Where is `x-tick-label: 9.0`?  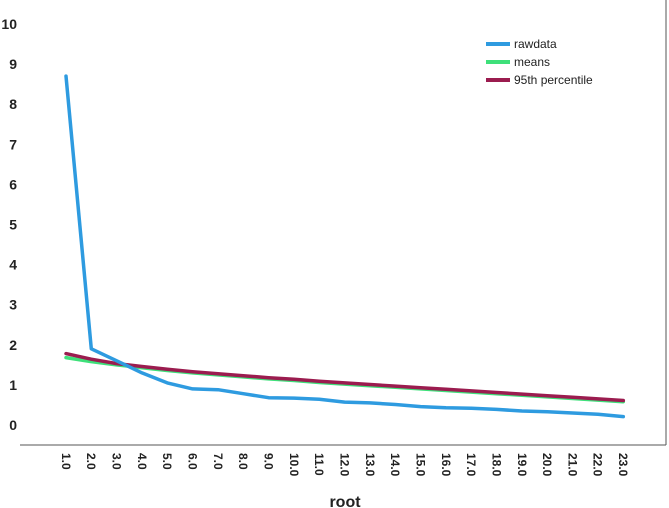
x-tick-label: 9.0 is located at coordinates (268, 461).